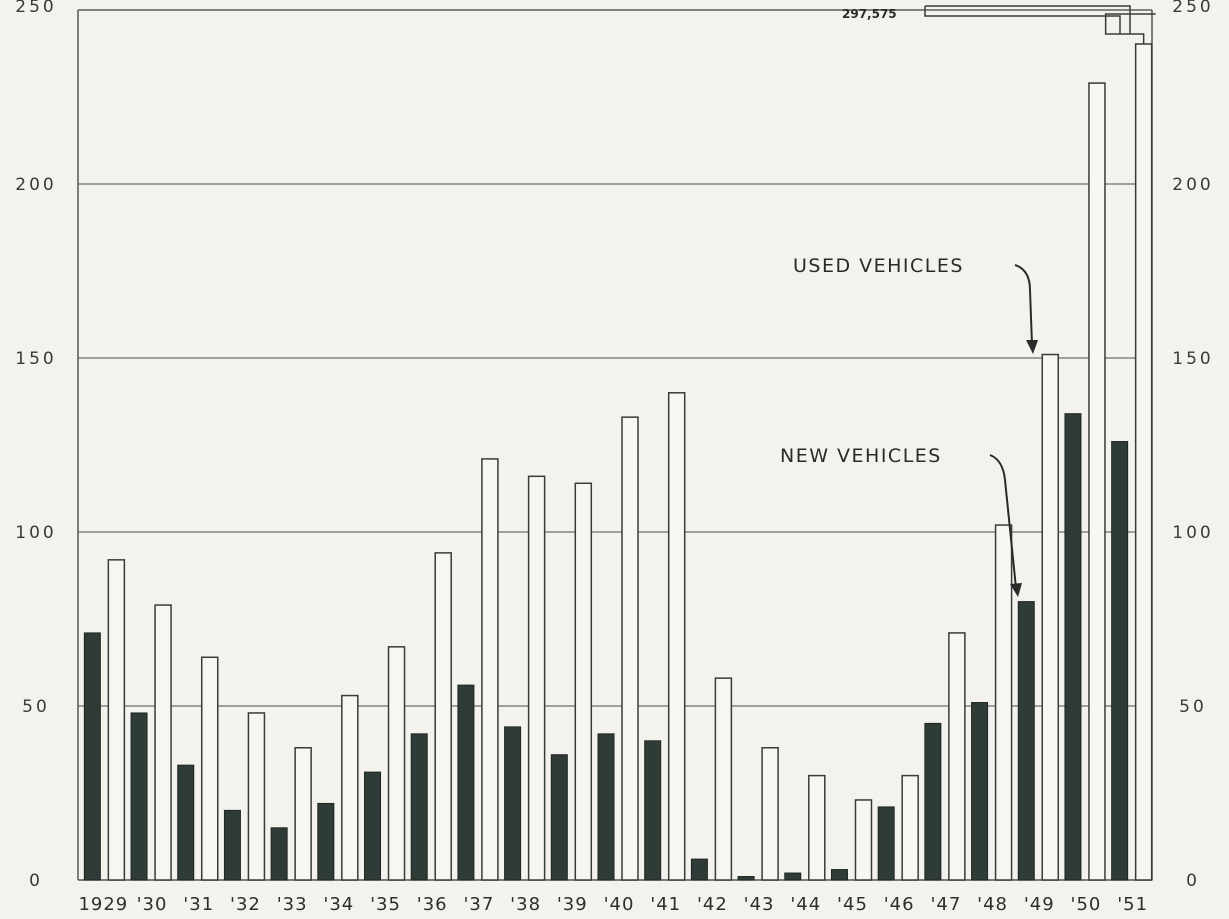 The image size is (1229, 919). Describe the element at coordinates (1193, 881) in the screenshot. I see `y-tick-label-right: 0` at that location.